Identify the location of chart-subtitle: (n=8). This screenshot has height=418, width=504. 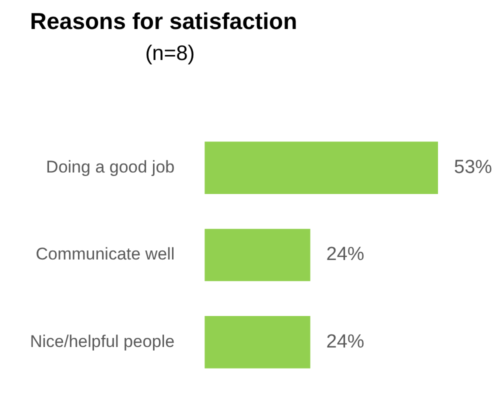
(170, 54).